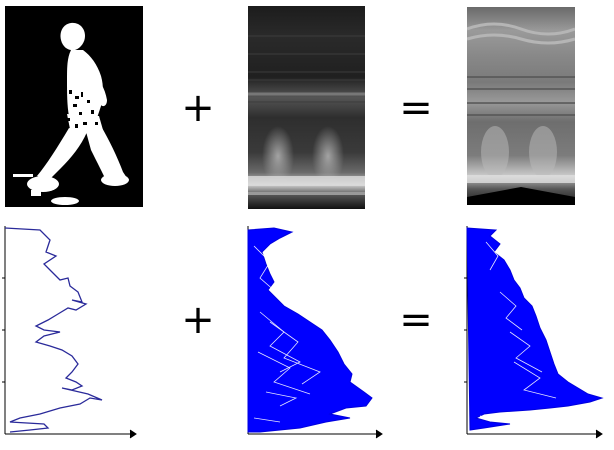  I want to click on texture-image, so click(306, 107).